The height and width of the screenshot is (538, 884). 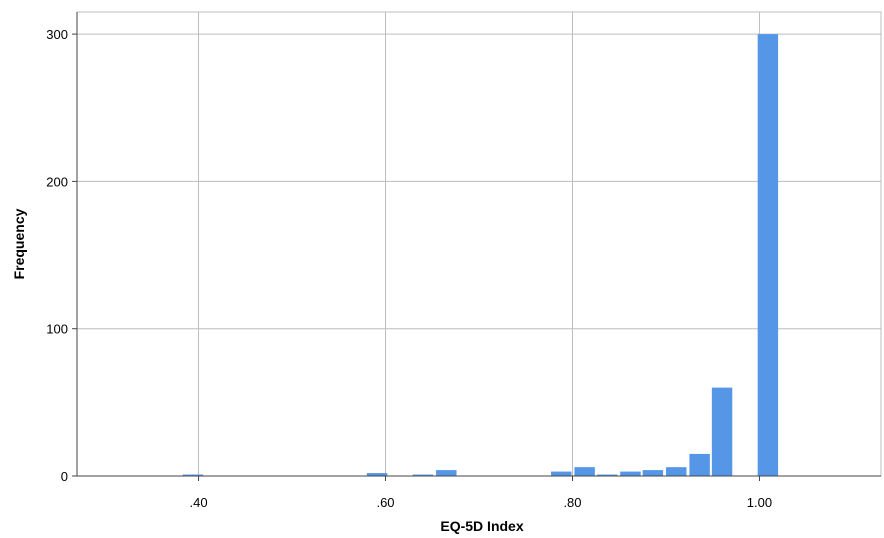 What do you see at coordinates (572, 502) in the screenshot?
I see `x-tick-label: .80` at bounding box center [572, 502].